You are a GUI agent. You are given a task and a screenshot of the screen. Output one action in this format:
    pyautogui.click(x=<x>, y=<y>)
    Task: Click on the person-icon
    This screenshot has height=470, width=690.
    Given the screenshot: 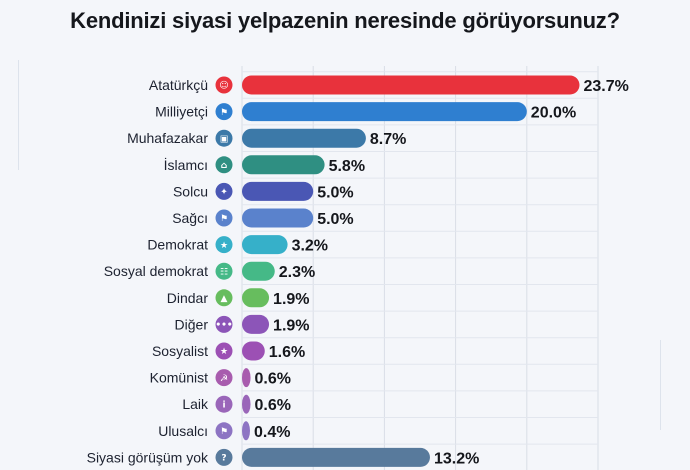 What is the action you would take?
    pyautogui.click(x=224, y=85)
    